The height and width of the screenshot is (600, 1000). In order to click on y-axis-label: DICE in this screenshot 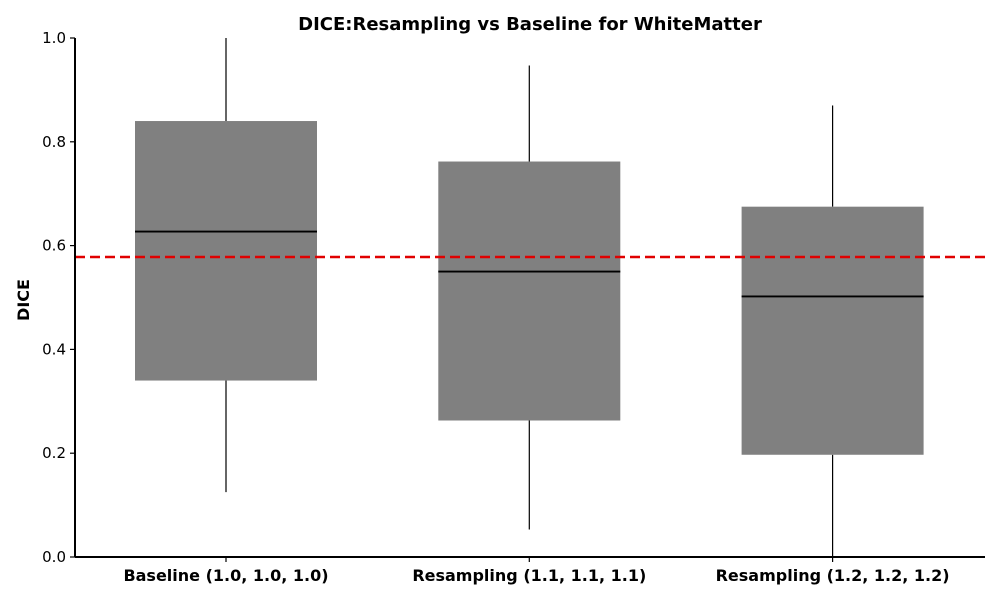, I will do `click(23, 300)`.